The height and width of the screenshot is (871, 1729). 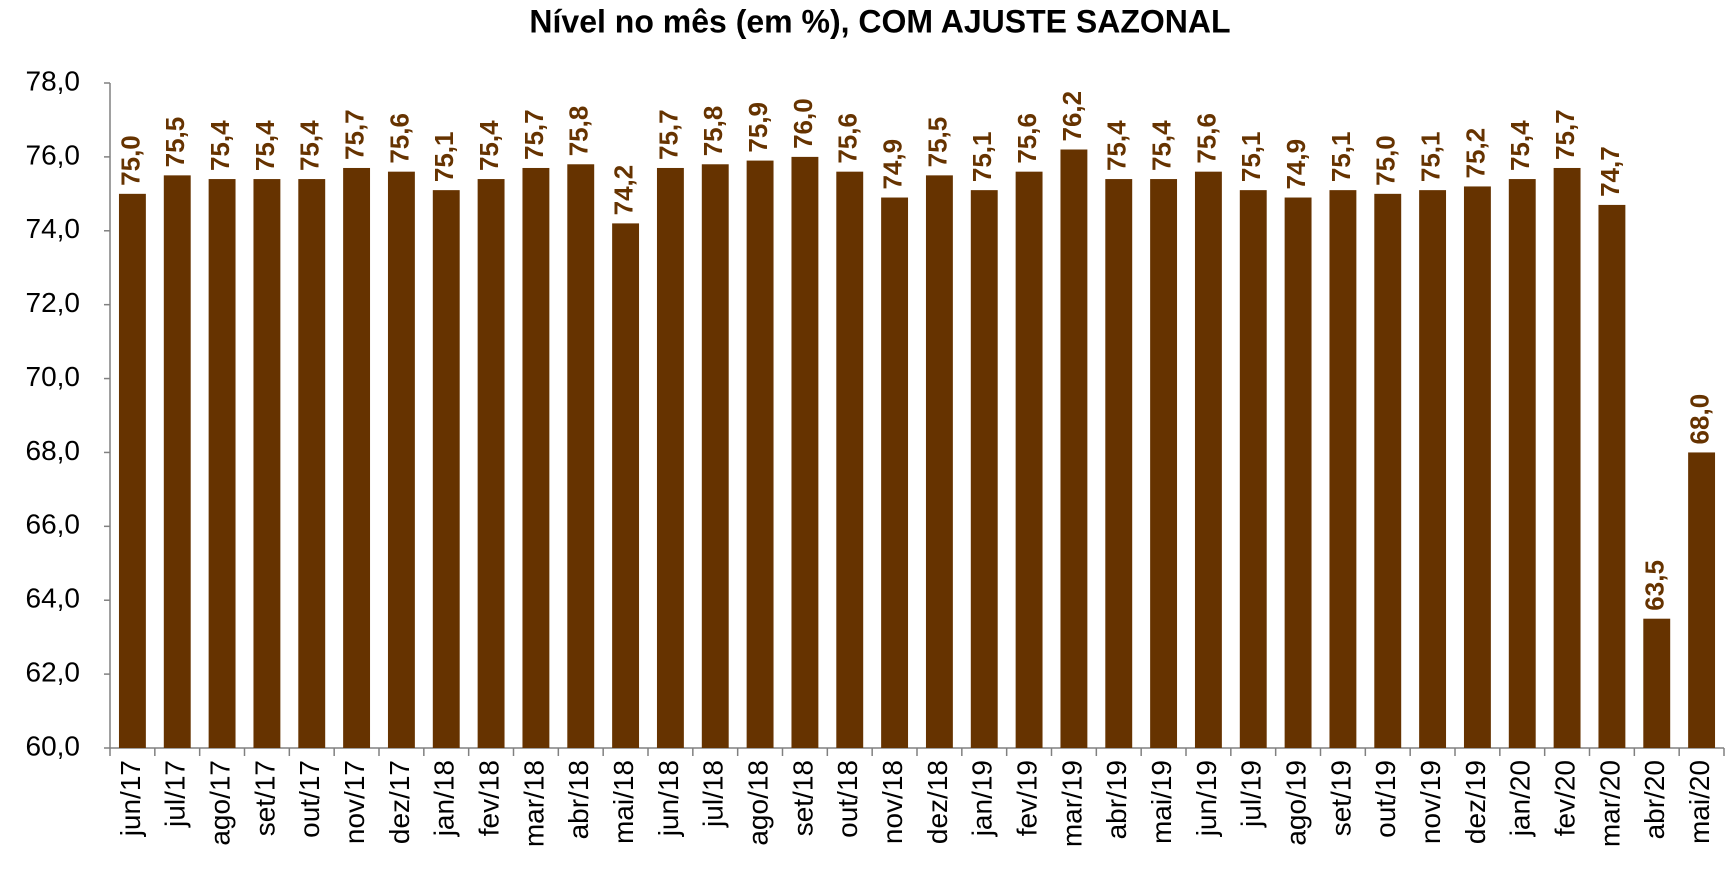 I want to click on x-tick-label: fev/18, so click(x=488, y=798).